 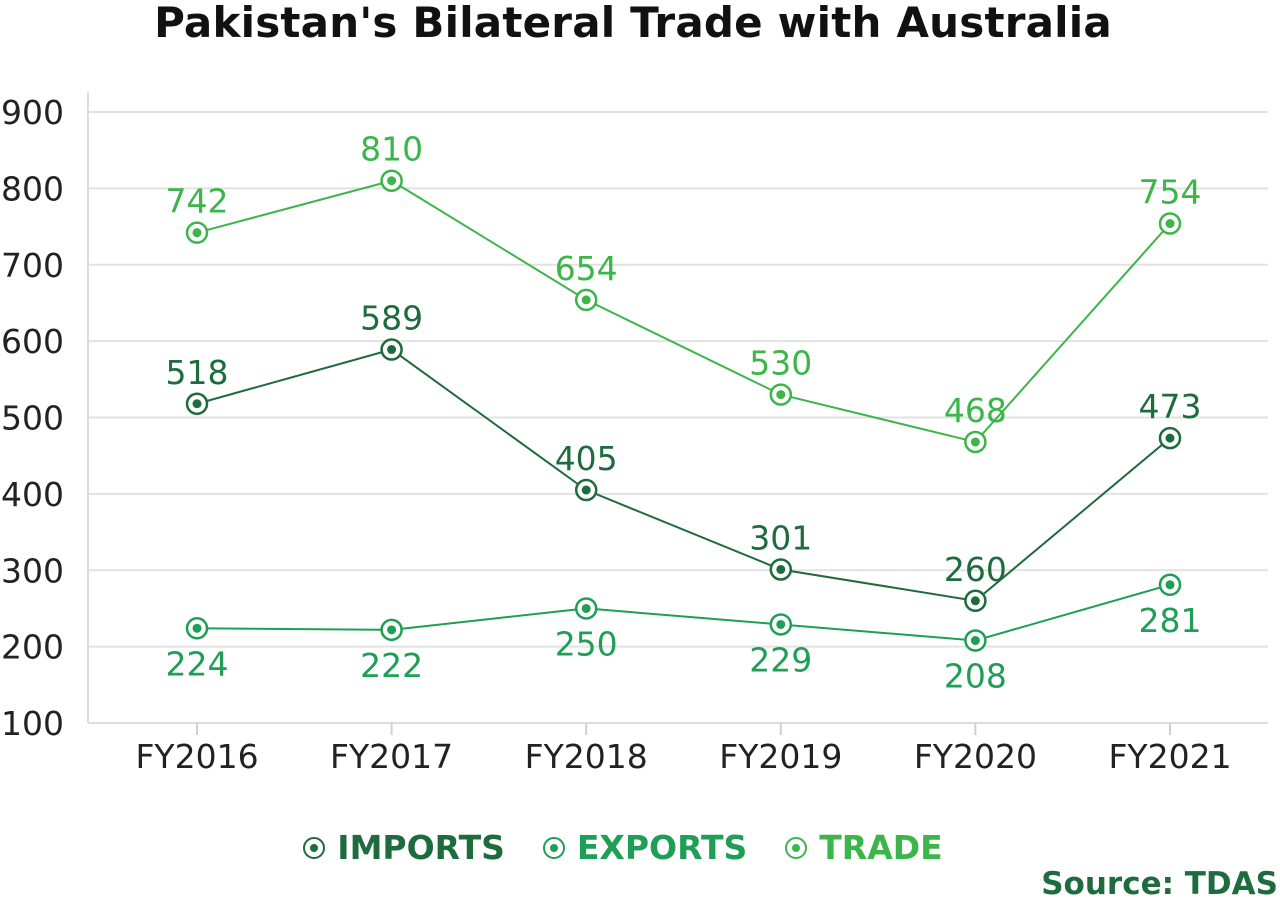 I want to click on legend-item-imports: IMPORTS, so click(x=404, y=847).